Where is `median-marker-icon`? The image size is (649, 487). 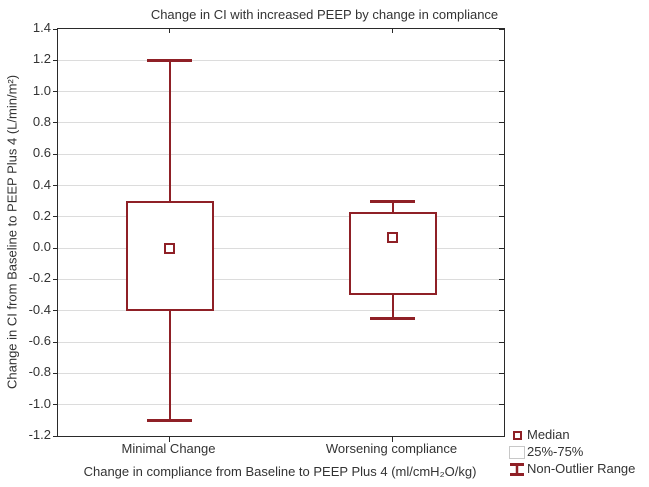 median-marker-icon is located at coordinates (517, 435).